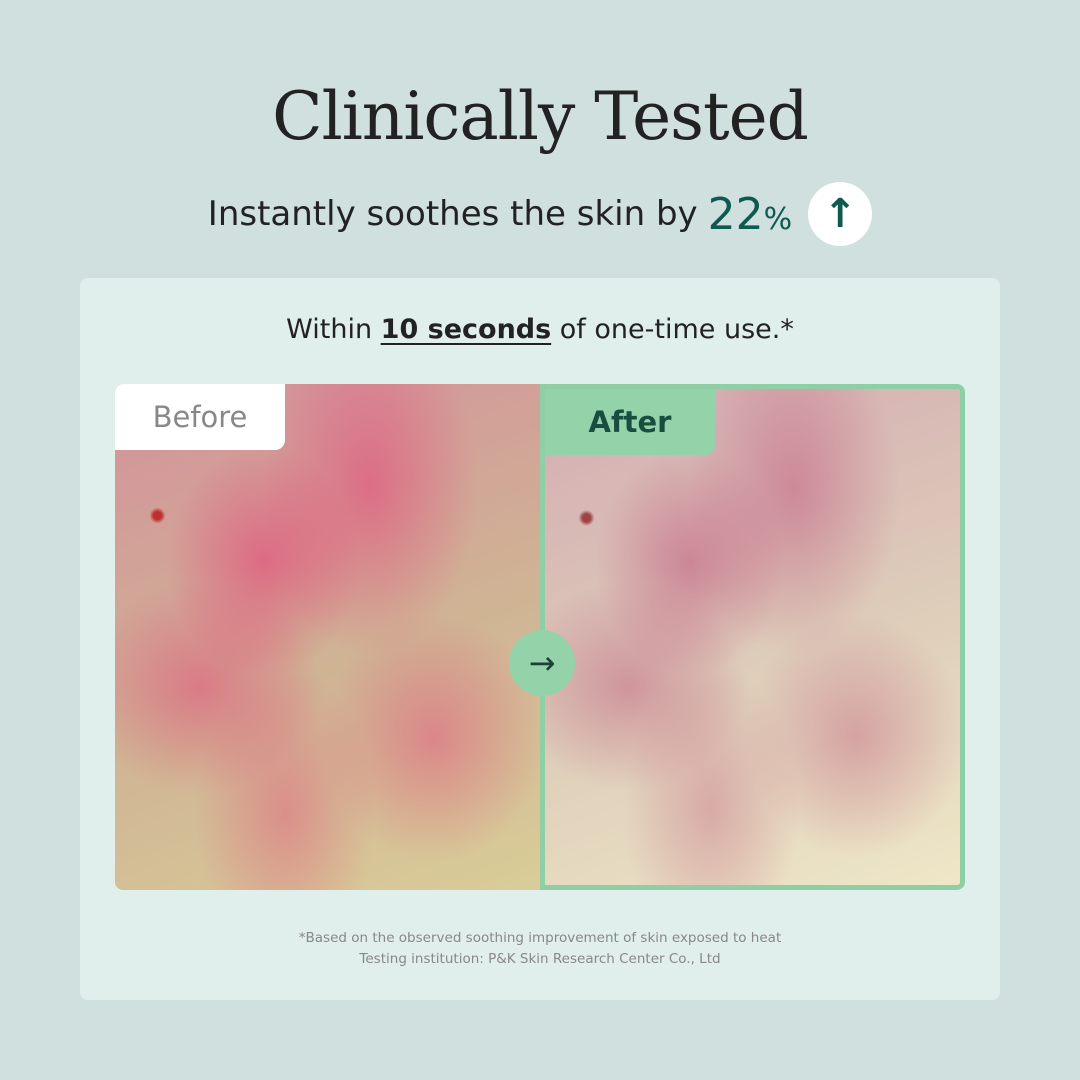  I want to click on intro-text: Within 10 seconds of one-time use.*, so click(540, 329).